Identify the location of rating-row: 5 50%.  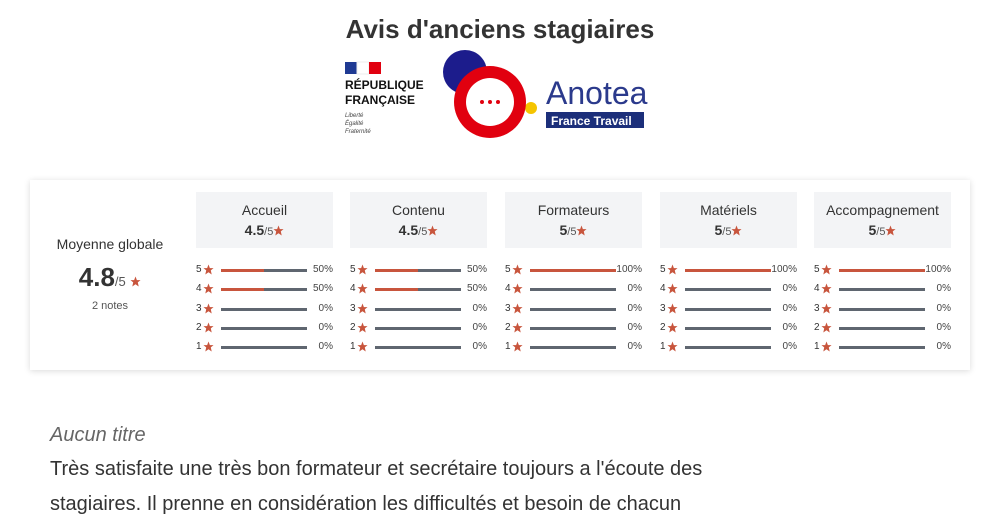
(418, 271).